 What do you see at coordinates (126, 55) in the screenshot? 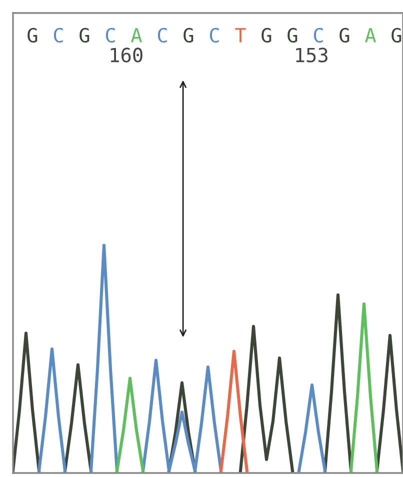
I see `text: 160` at bounding box center [126, 55].